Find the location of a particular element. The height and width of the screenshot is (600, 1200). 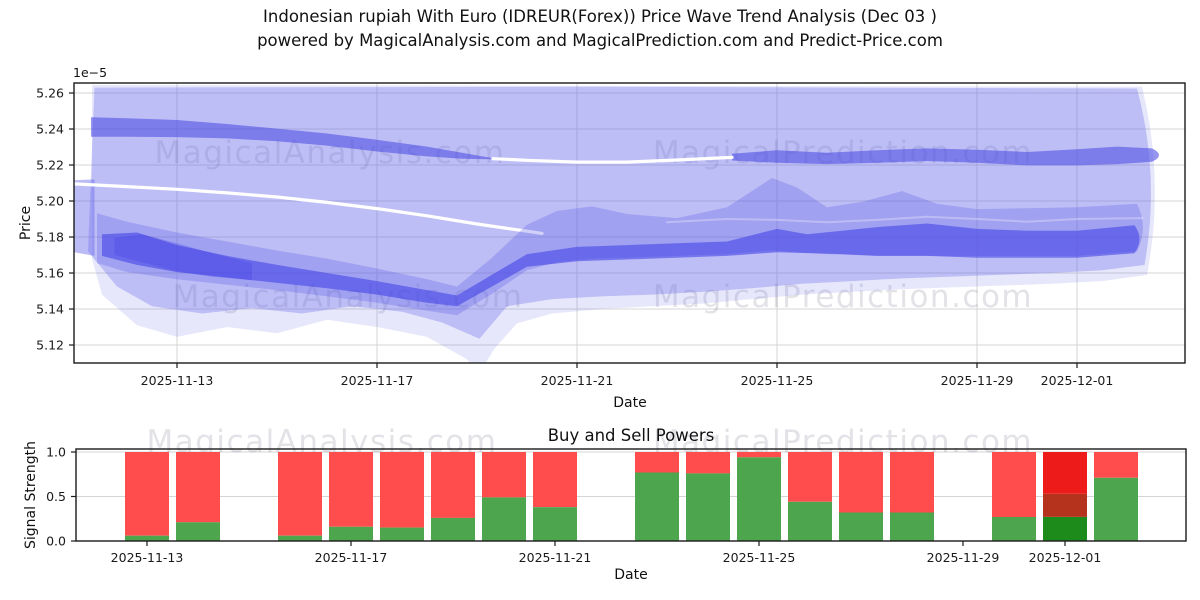

price-xtick-label: 2025-11-13 is located at coordinates (177, 380).